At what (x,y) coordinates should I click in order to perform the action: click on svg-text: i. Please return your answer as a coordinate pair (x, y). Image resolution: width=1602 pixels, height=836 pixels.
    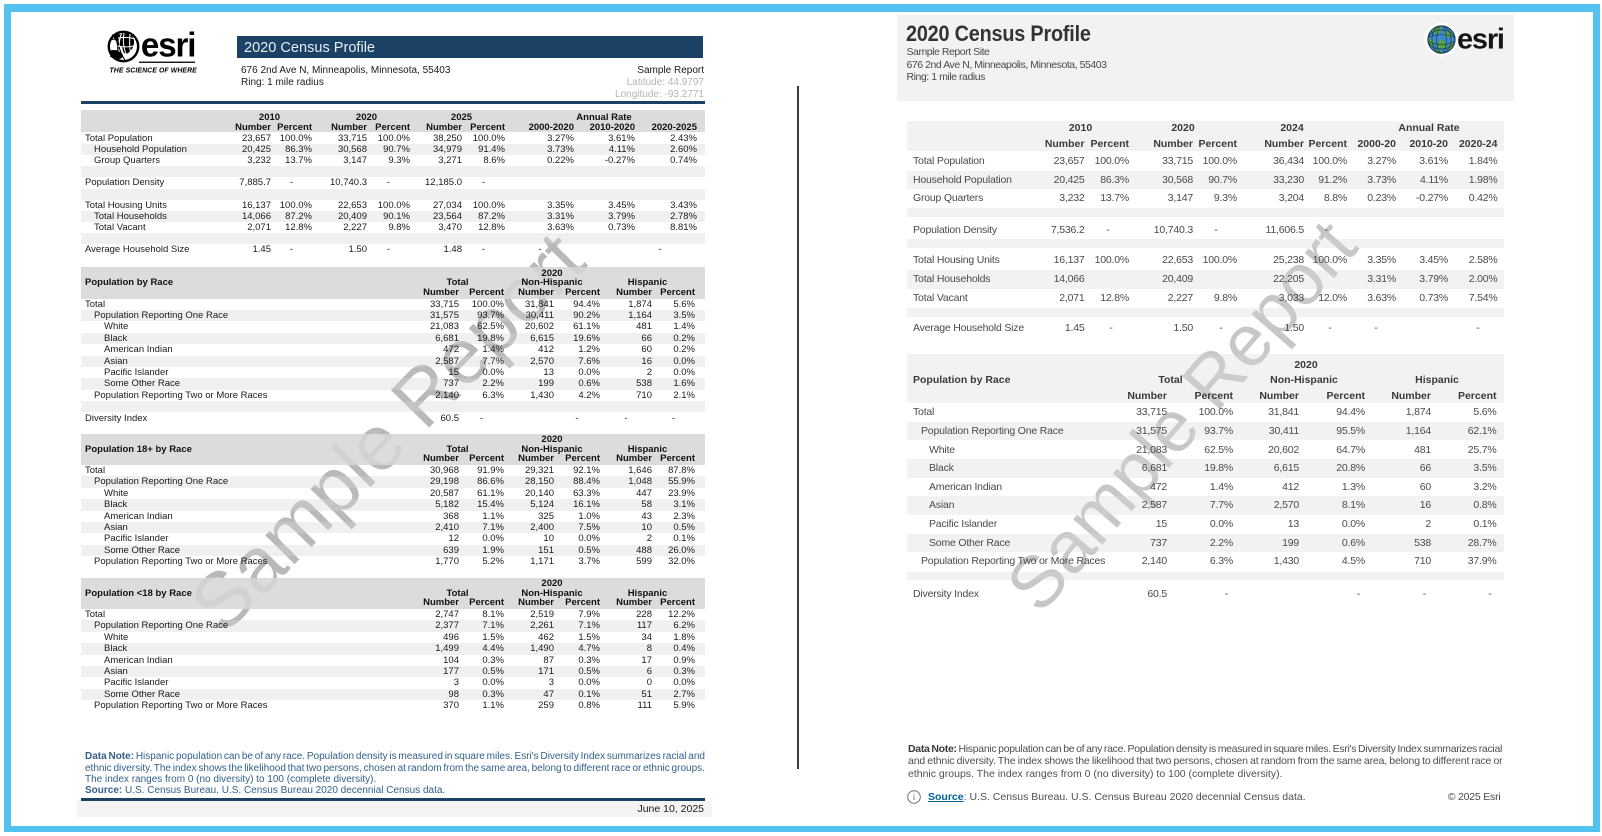
    Looking at the image, I should click on (913, 797).